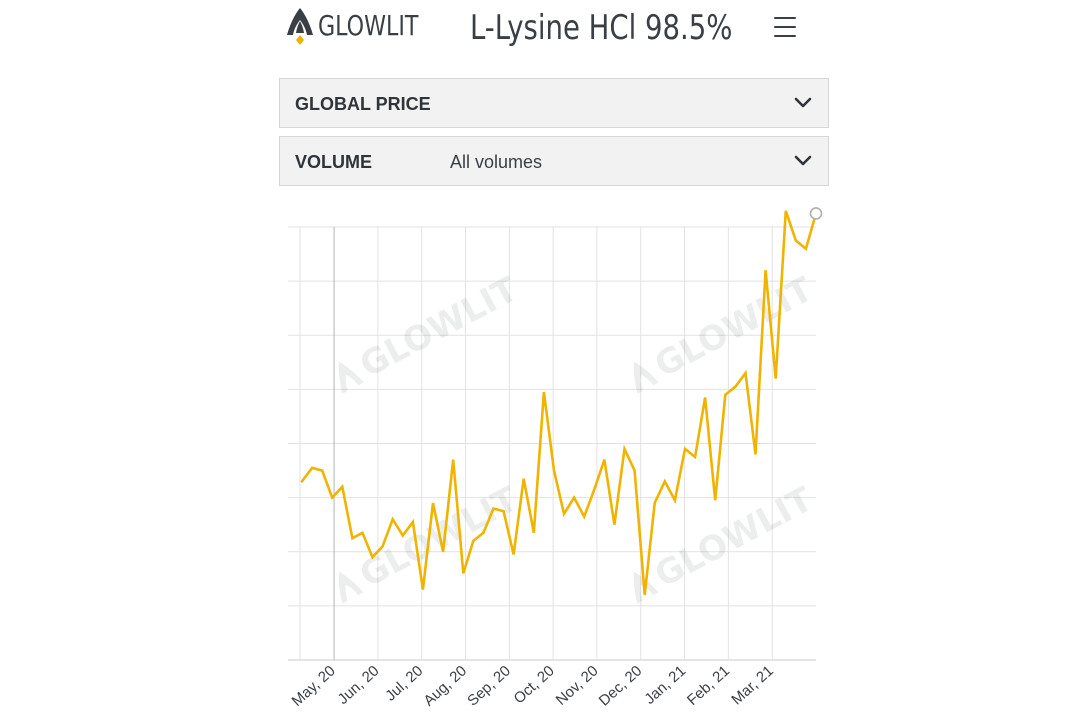 This screenshot has width=1080, height=720. Describe the element at coordinates (300, 26) in the screenshot. I see `rocket-logo-icon` at that location.